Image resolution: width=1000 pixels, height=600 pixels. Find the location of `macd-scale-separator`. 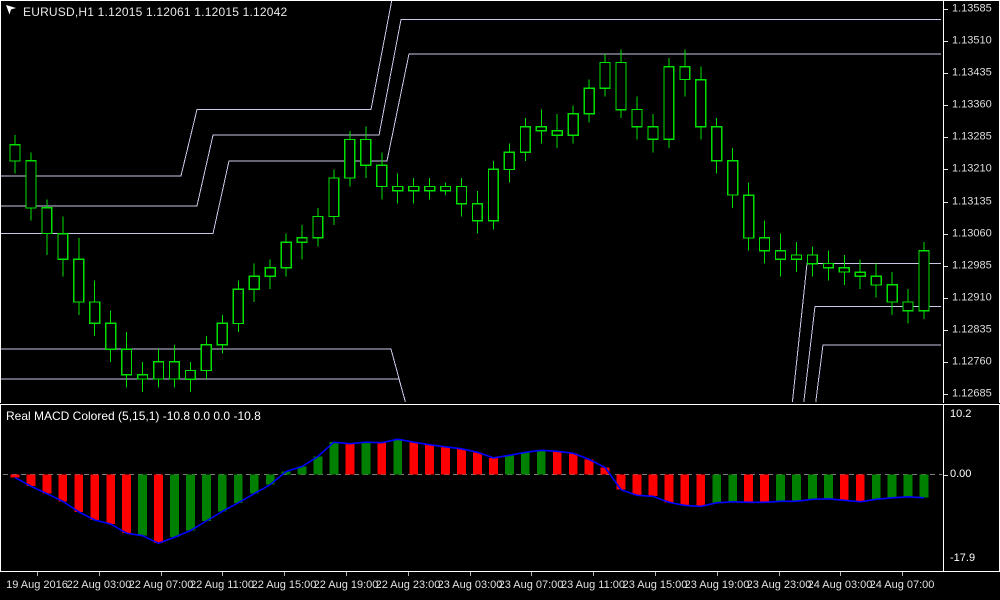

macd-scale-separator is located at coordinates (943, 488).